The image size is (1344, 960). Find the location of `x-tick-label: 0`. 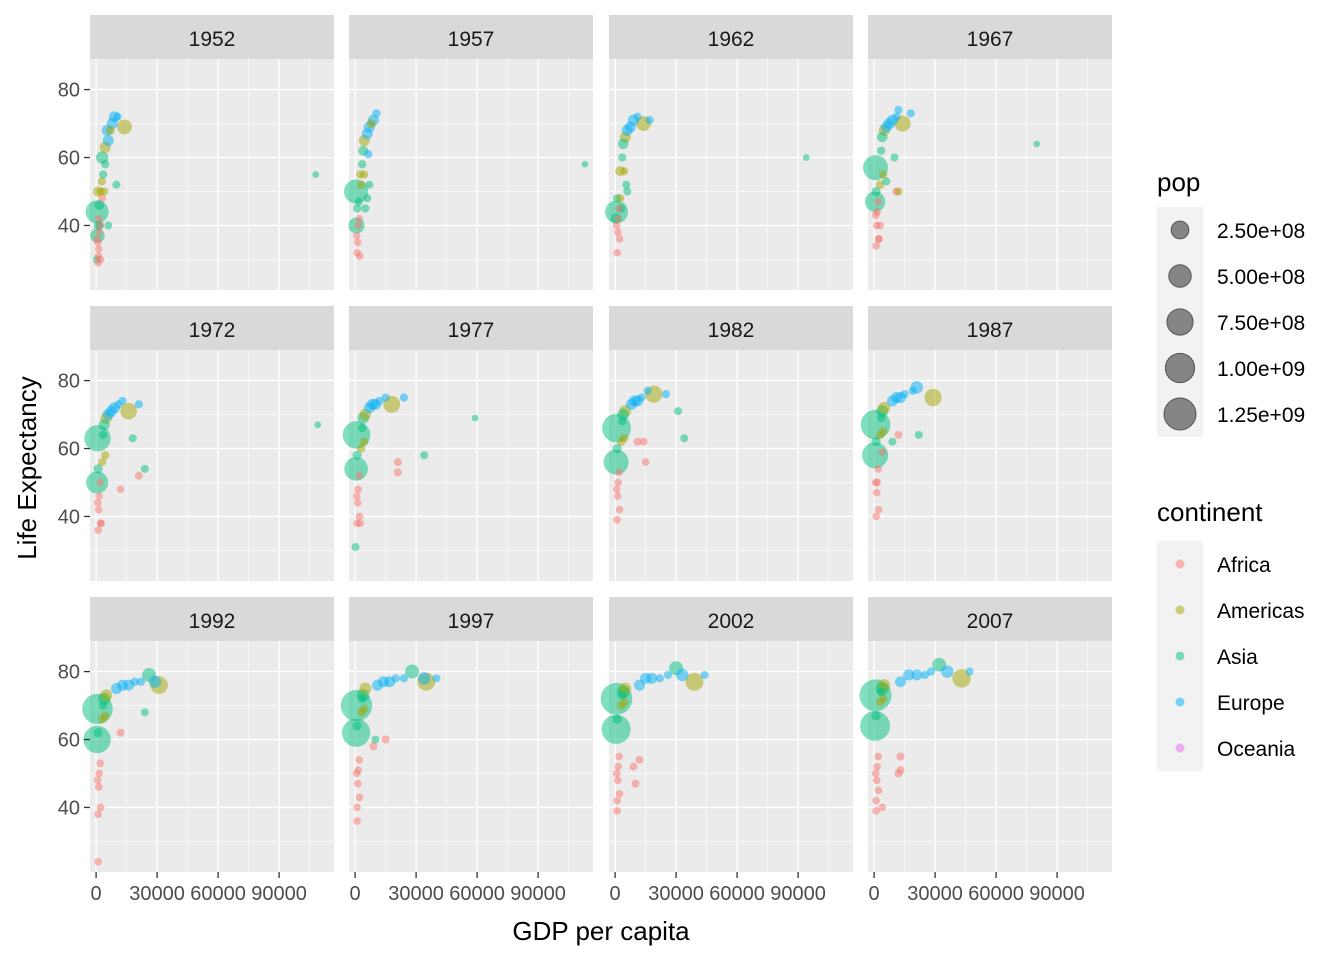

x-tick-label: 0 is located at coordinates (615, 894).